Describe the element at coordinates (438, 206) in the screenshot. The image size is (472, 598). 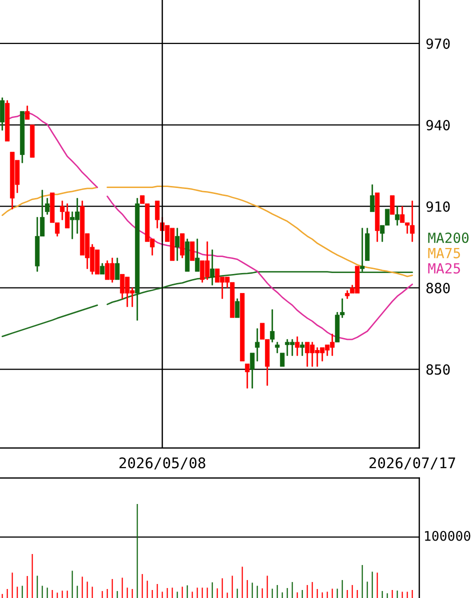
I see `y-tick-label: 910` at that location.